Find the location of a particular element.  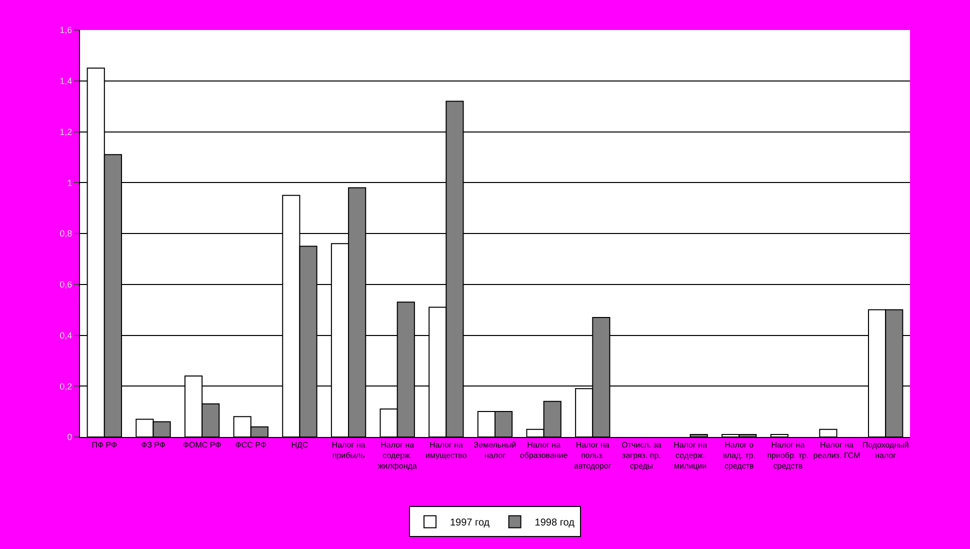

y-tick-label: 0 is located at coordinates (69, 437).